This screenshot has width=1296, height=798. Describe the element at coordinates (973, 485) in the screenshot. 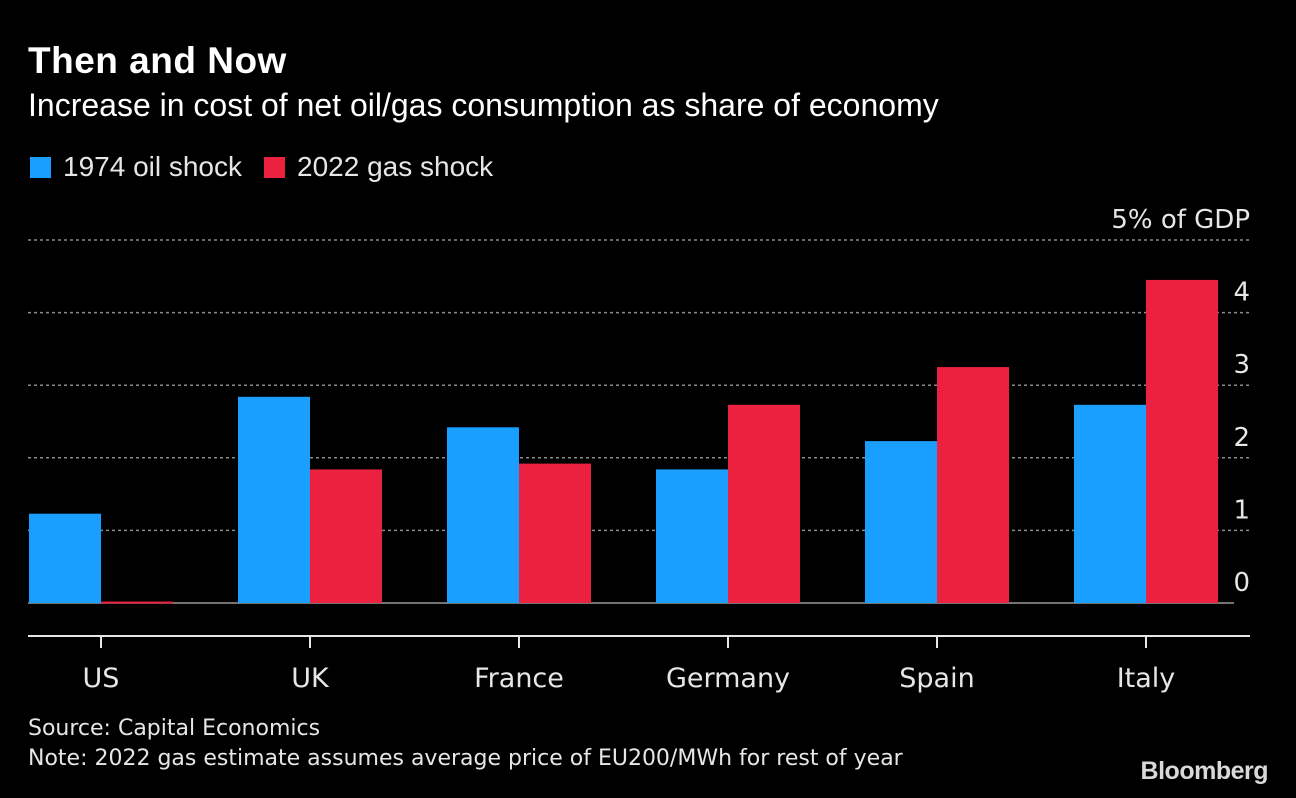

I see `bar-2022-spain` at that location.